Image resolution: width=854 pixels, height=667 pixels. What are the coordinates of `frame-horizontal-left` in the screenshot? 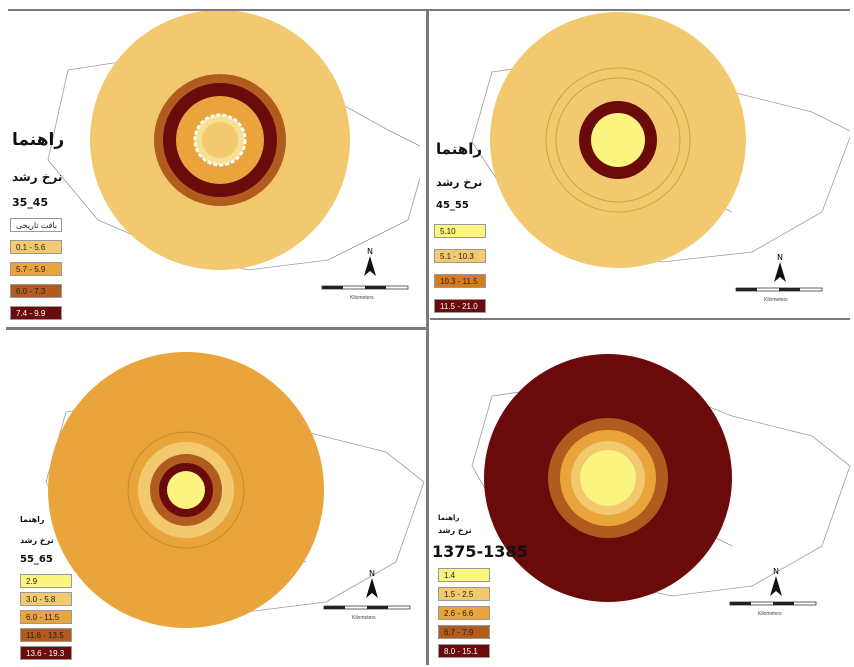 It's located at (216, 328).